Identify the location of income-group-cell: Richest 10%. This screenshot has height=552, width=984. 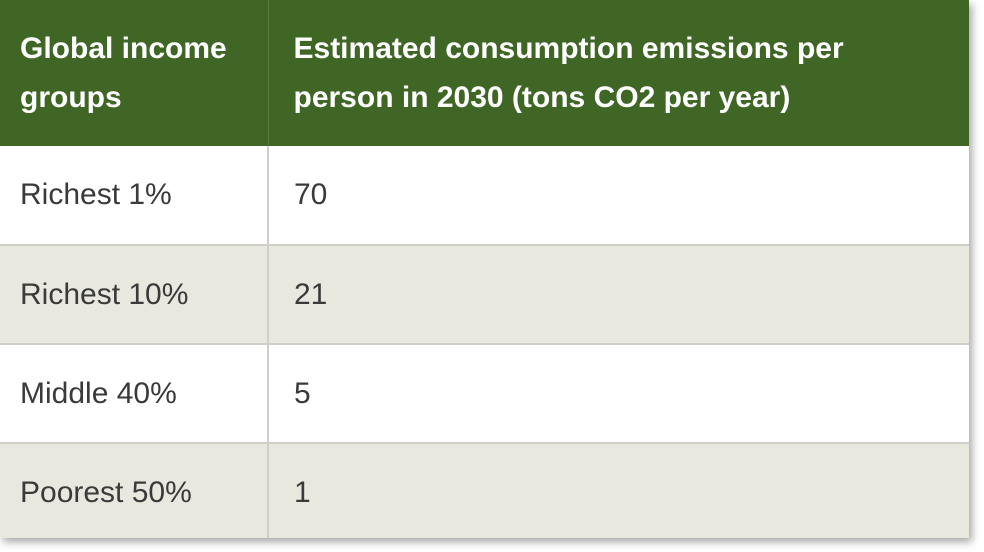
(134, 295).